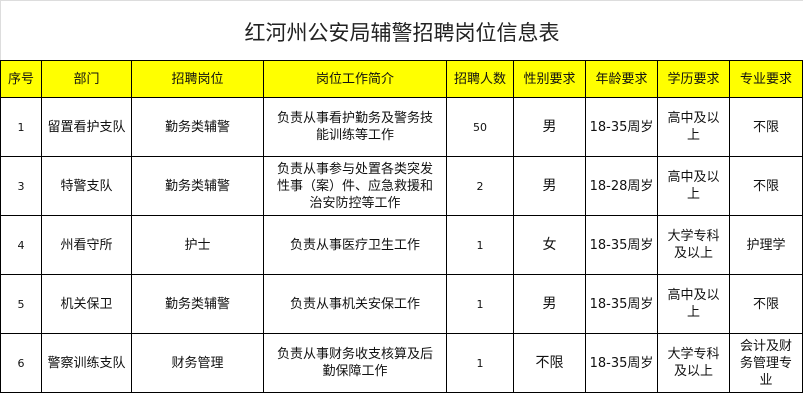 The width and height of the screenshot is (803, 400). I want to click on cell-desc: 负责从事机关安保工作, so click(355, 304).